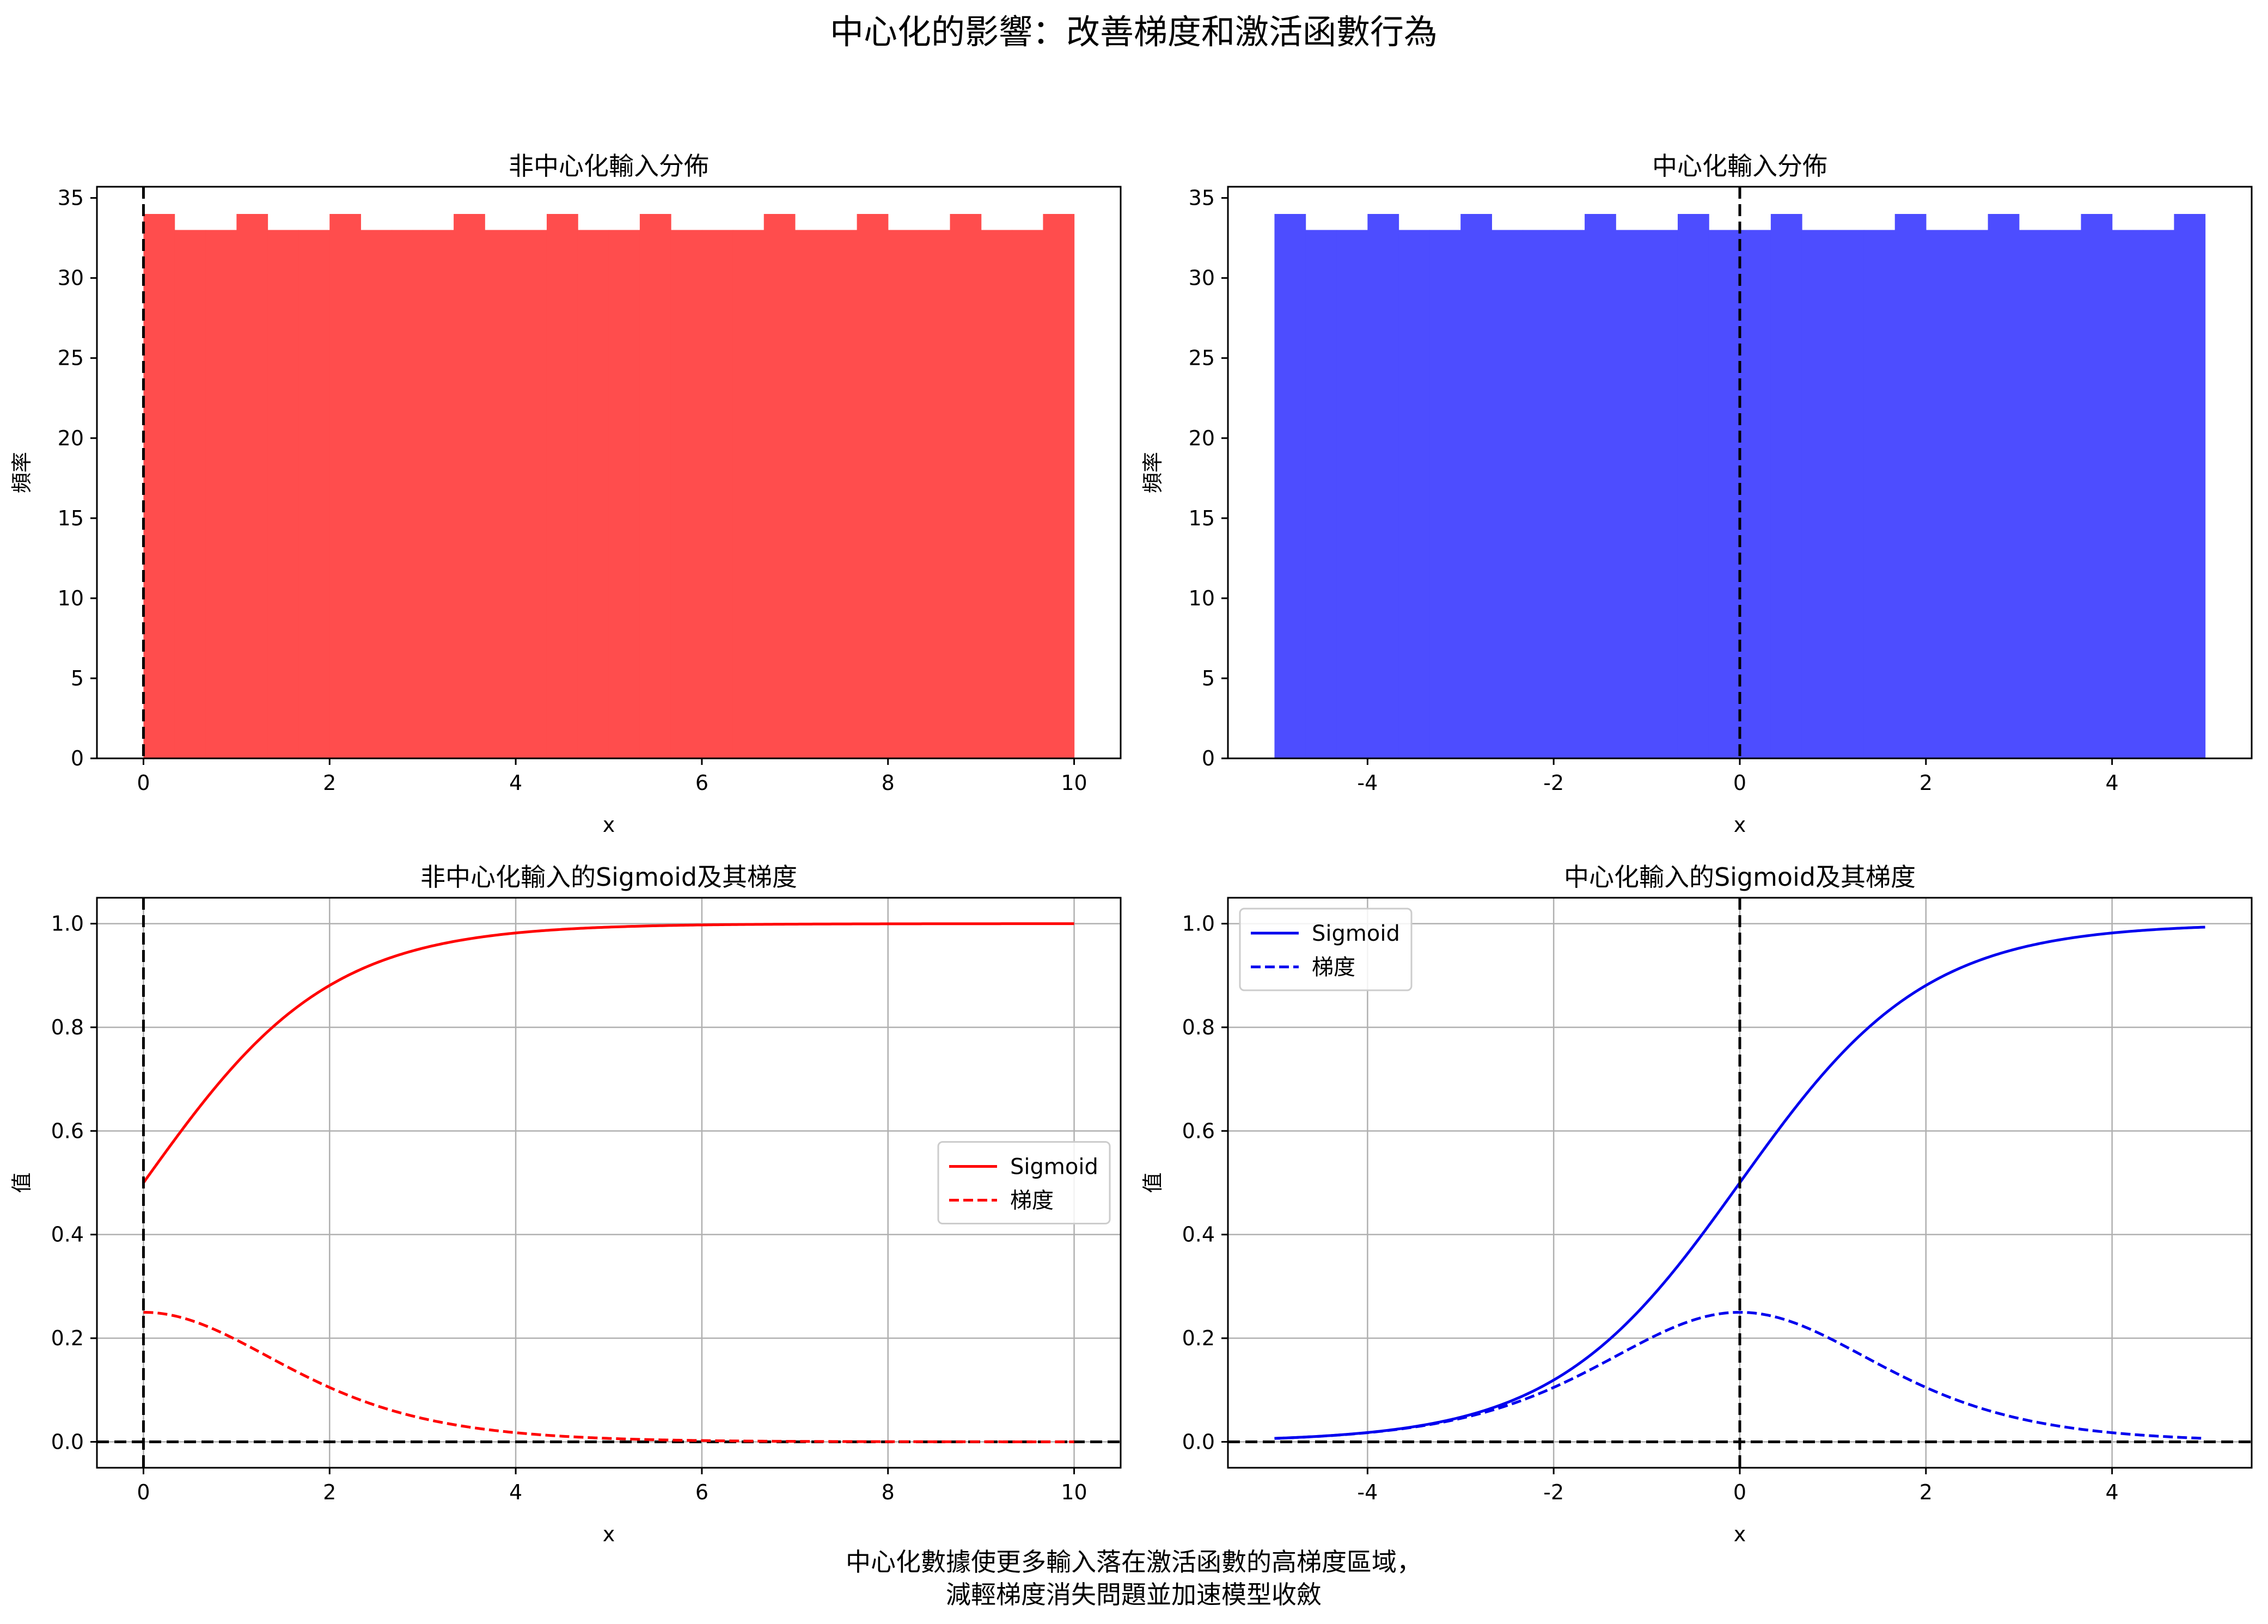  Describe the element at coordinates (71, 198) in the screenshot. I see `y-tick-label: 35` at that location.